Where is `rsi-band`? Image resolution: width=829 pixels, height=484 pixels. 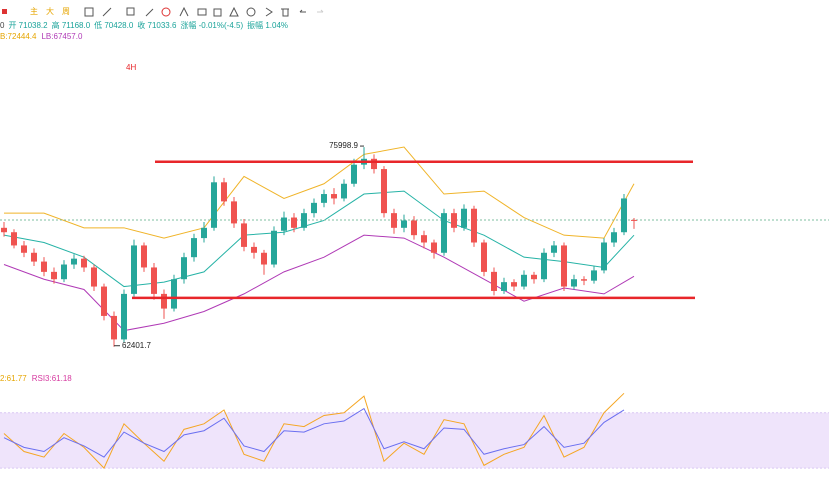 rsi-band is located at coordinates (414, 440).